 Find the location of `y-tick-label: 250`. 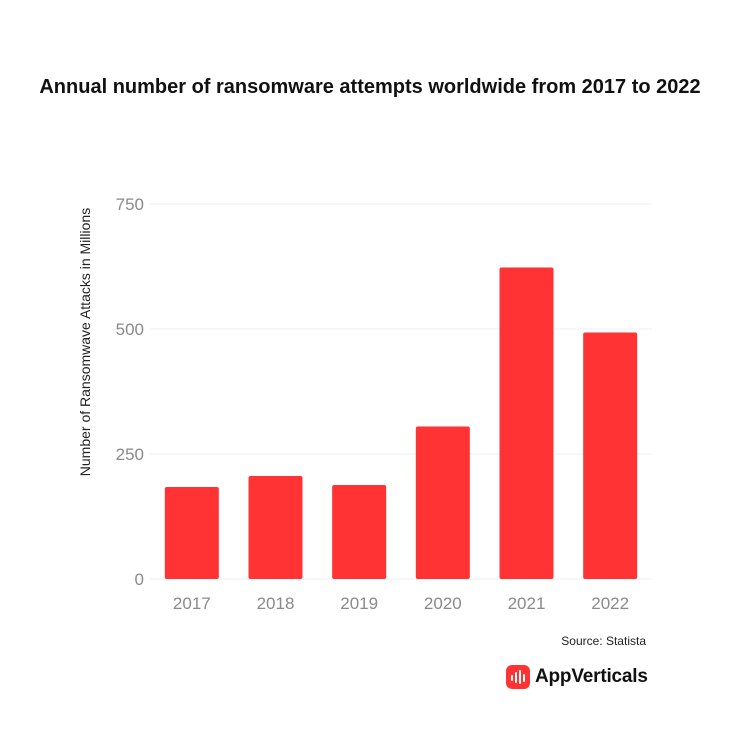

y-tick-label: 250 is located at coordinates (130, 454).